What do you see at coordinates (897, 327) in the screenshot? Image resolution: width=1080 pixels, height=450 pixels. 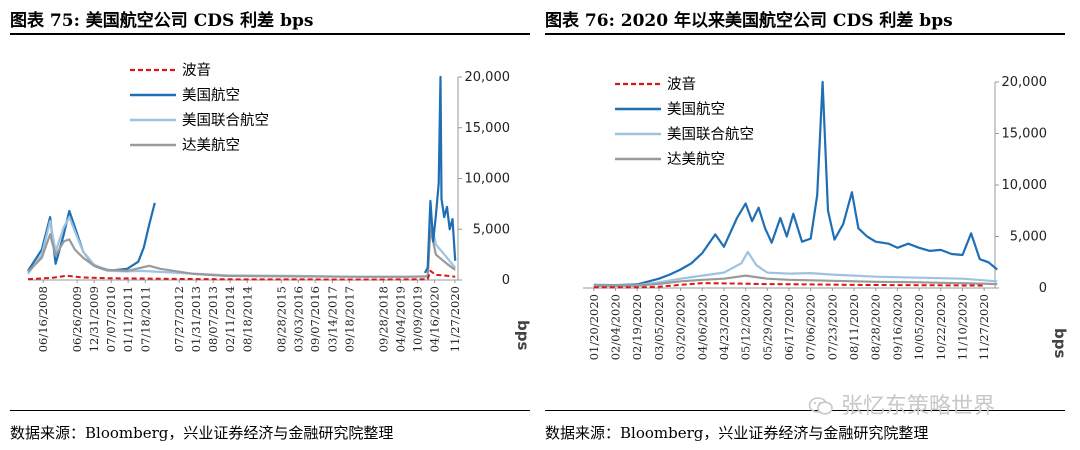 I see `x-tick-label: 09/16/2020` at bounding box center [897, 327].